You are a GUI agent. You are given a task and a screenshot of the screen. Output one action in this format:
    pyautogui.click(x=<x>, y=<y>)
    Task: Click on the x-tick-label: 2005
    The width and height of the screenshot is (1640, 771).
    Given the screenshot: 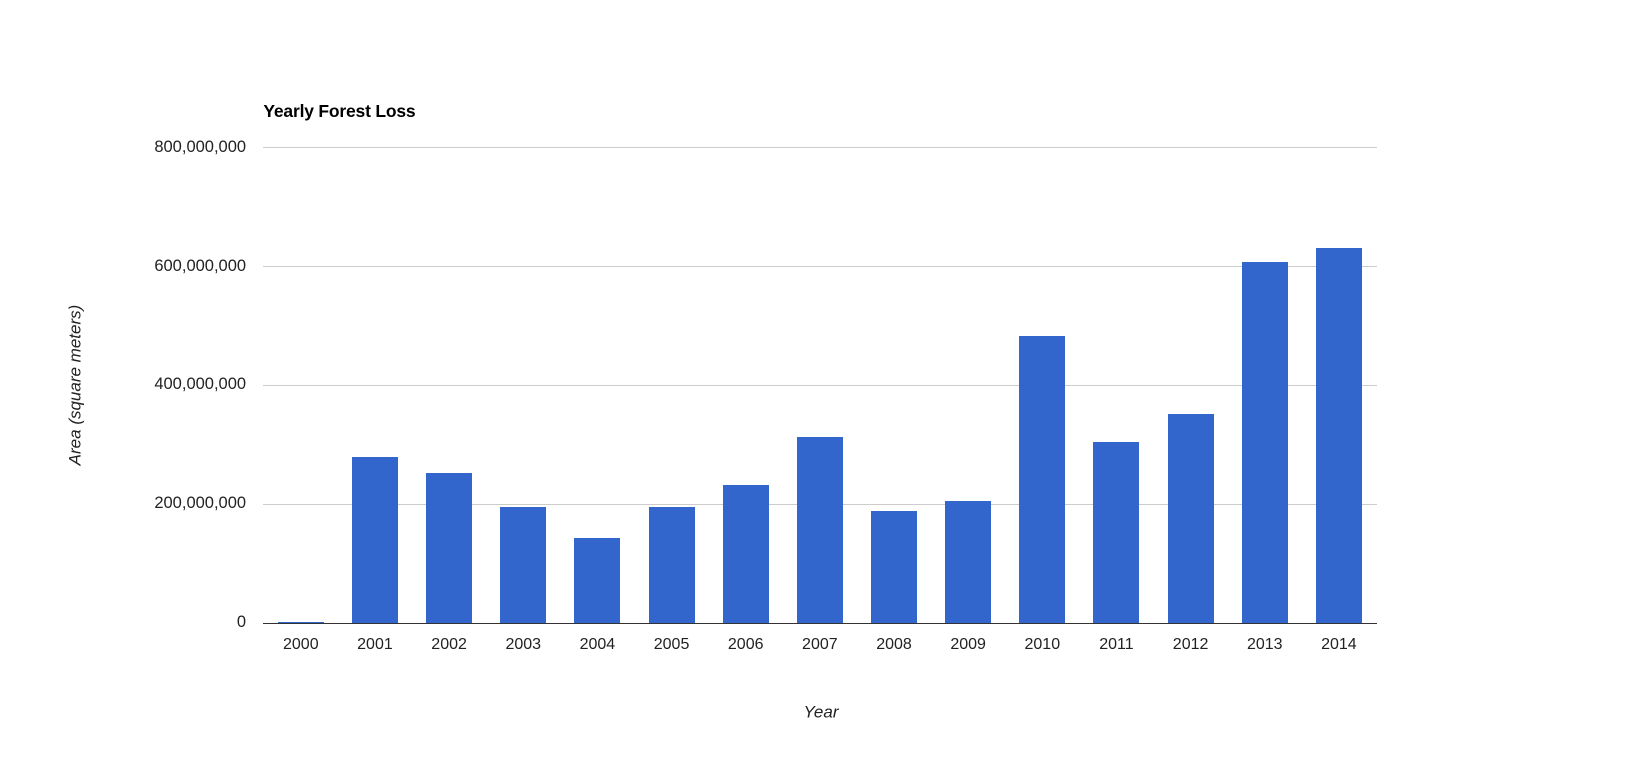 What is the action you would take?
    pyautogui.click(x=671, y=644)
    